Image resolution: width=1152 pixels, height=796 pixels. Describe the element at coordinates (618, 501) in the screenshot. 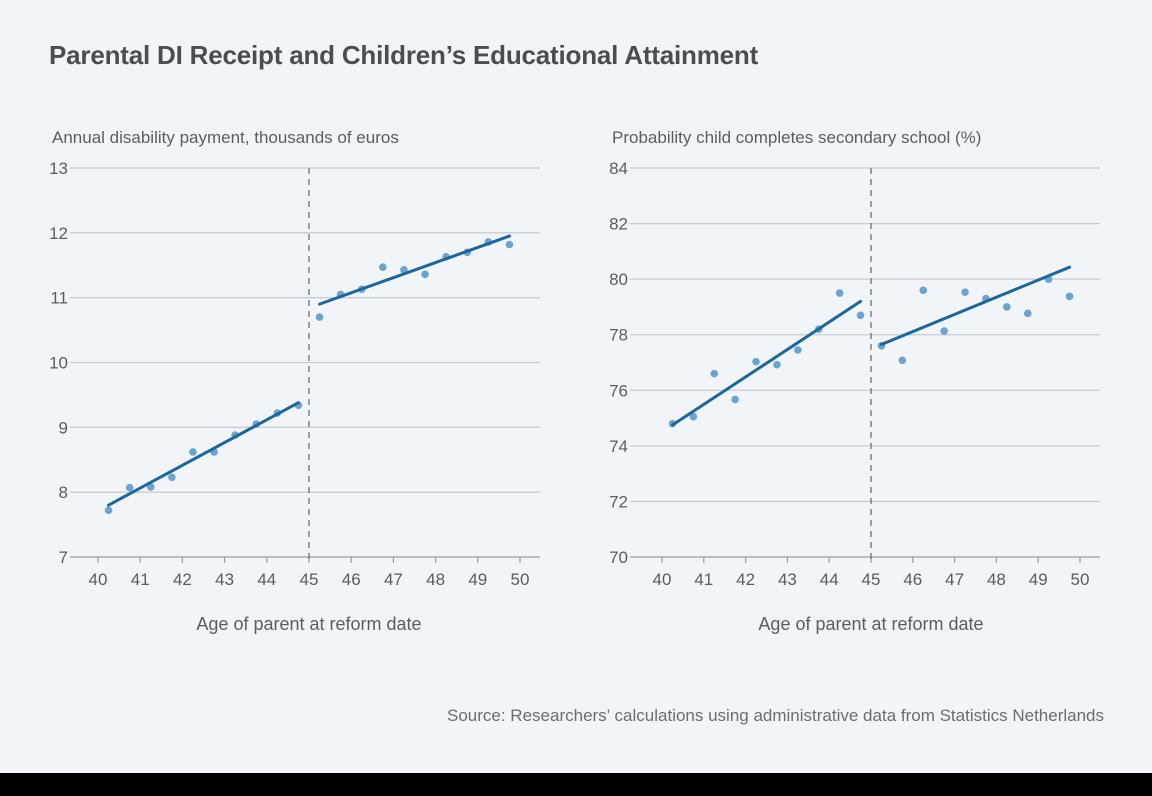

I see `y-tick-label: 72` at that location.